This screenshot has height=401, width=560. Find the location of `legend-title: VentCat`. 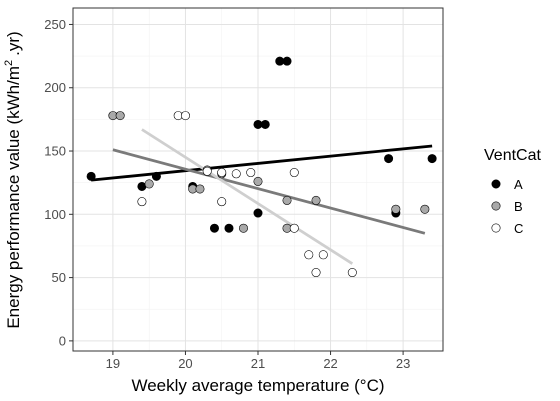

legend-title: VentCat is located at coordinates (512, 155).